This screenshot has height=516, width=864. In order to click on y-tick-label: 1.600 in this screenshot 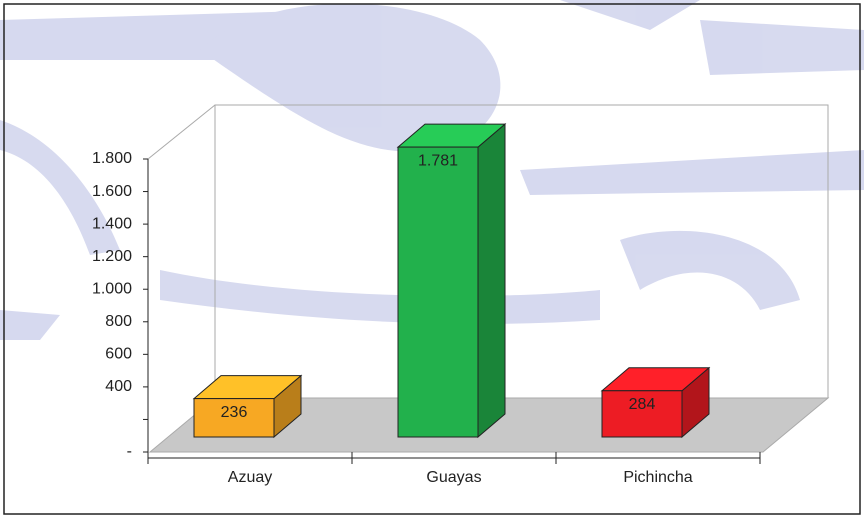, I will do `click(112, 191)`.